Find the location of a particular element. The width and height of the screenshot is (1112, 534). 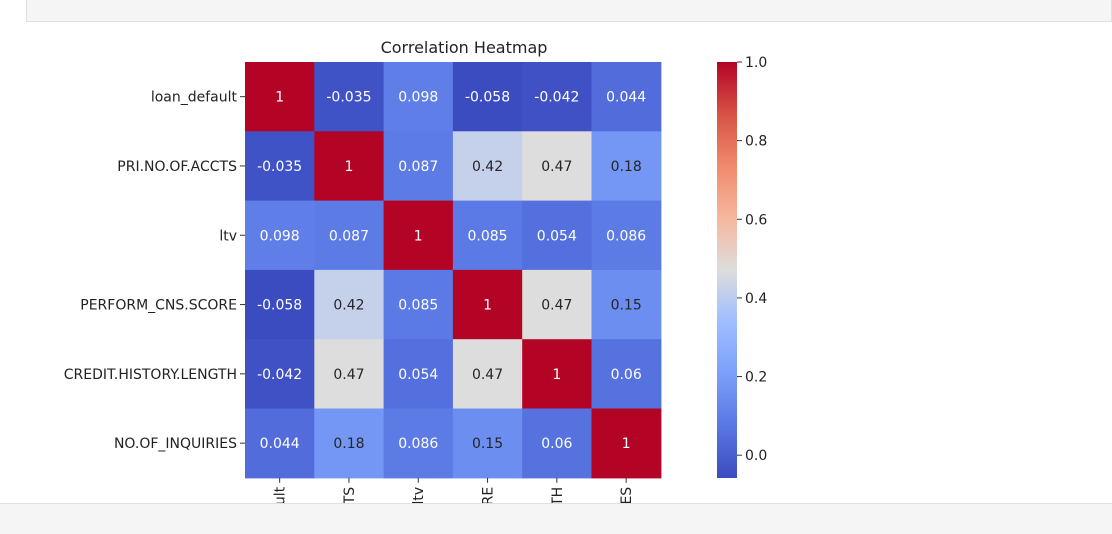

row-label: PERFORM_CNS.SCORE is located at coordinates (158, 306).